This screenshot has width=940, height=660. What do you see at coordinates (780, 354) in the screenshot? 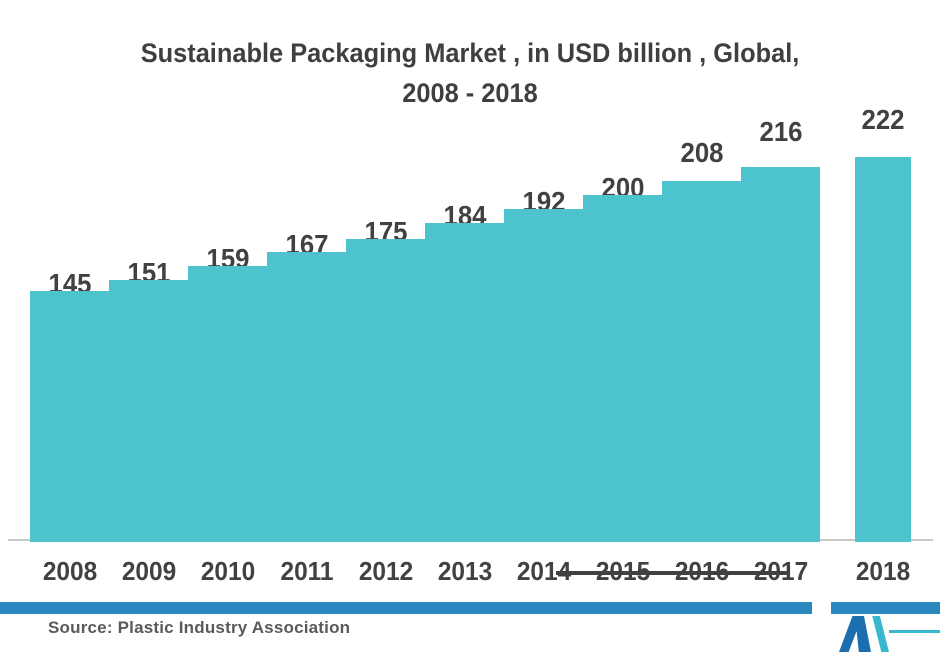
I see `bar-2017` at bounding box center [780, 354].